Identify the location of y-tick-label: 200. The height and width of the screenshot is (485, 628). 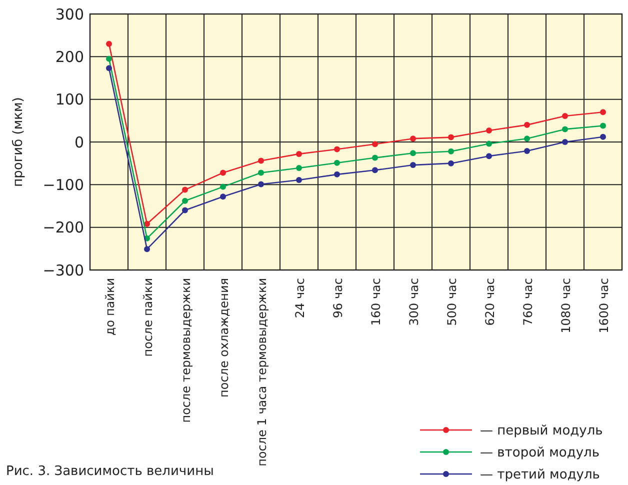
(69, 57).